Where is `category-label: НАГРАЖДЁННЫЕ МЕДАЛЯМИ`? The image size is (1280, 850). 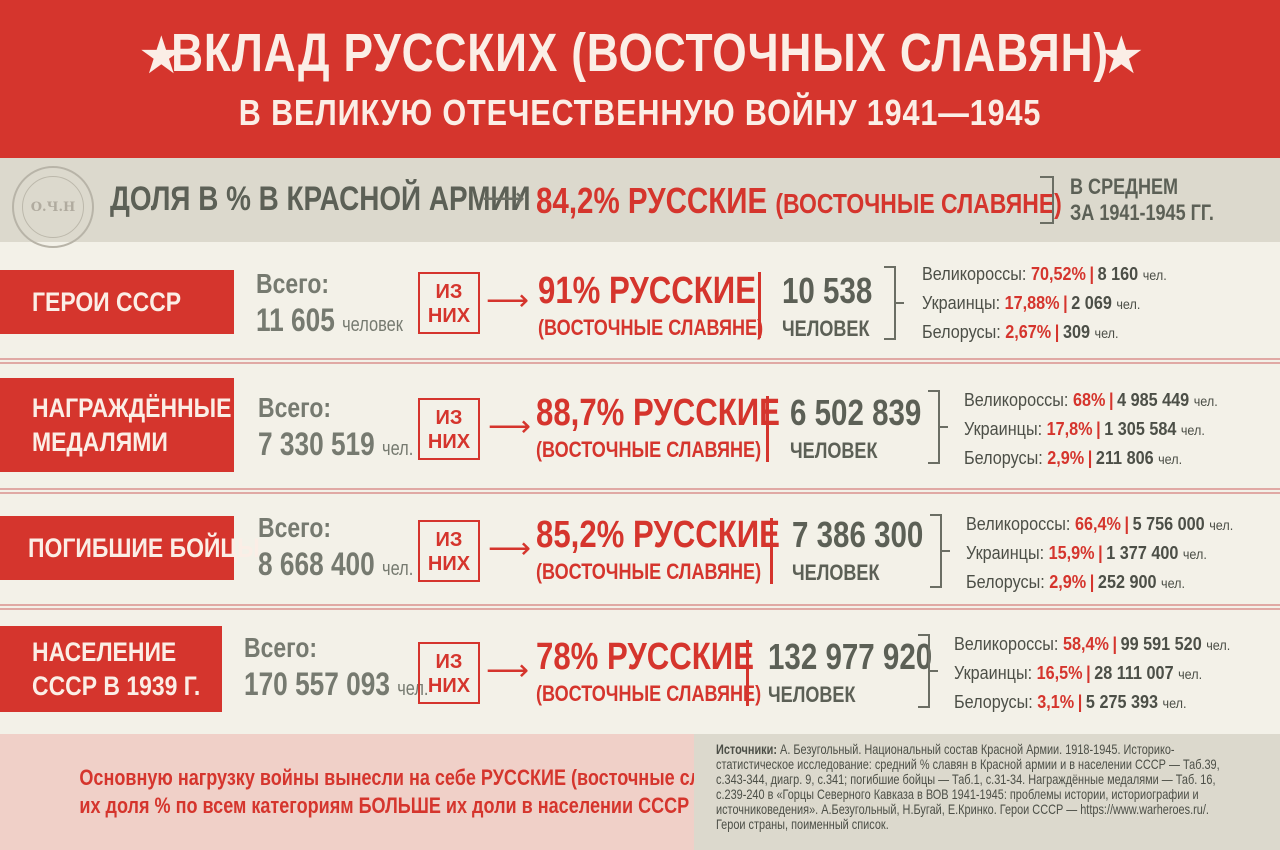
category-label: НАГРАЖДЁННЫЕ МЕДАЛЯМИ is located at coordinates (117, 425).